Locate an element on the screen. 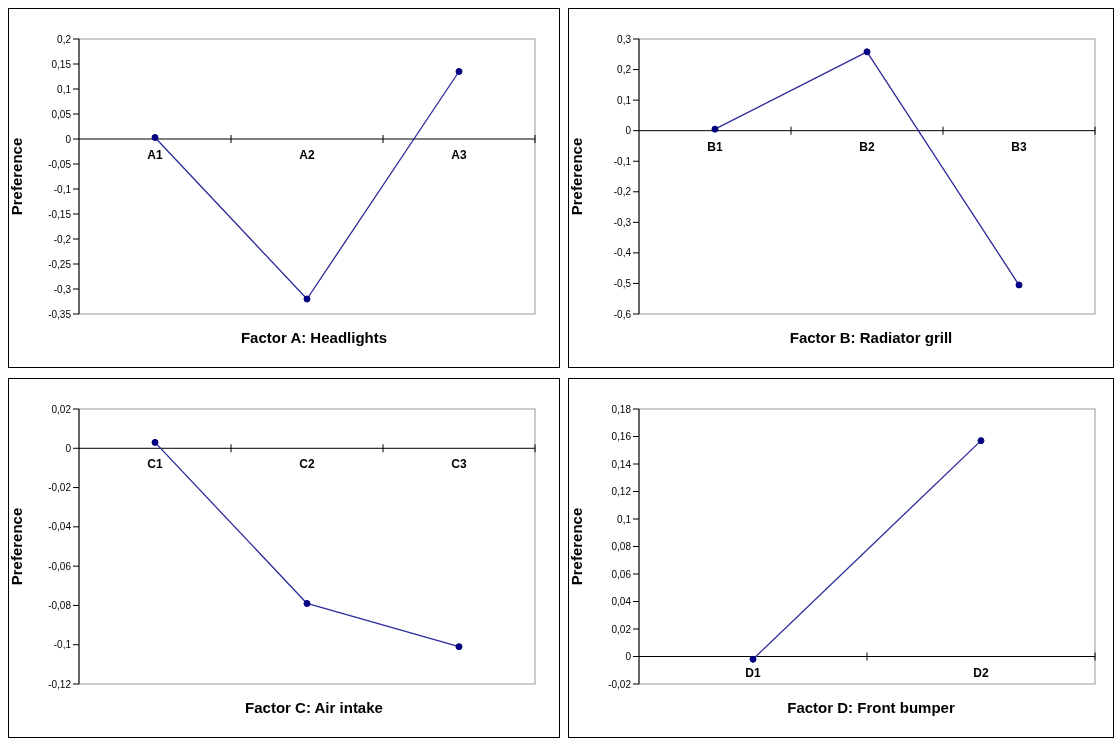 This screenshot has width=1120, height=748. y-tick-label: 0,15 is located at coordinates (61, 64).